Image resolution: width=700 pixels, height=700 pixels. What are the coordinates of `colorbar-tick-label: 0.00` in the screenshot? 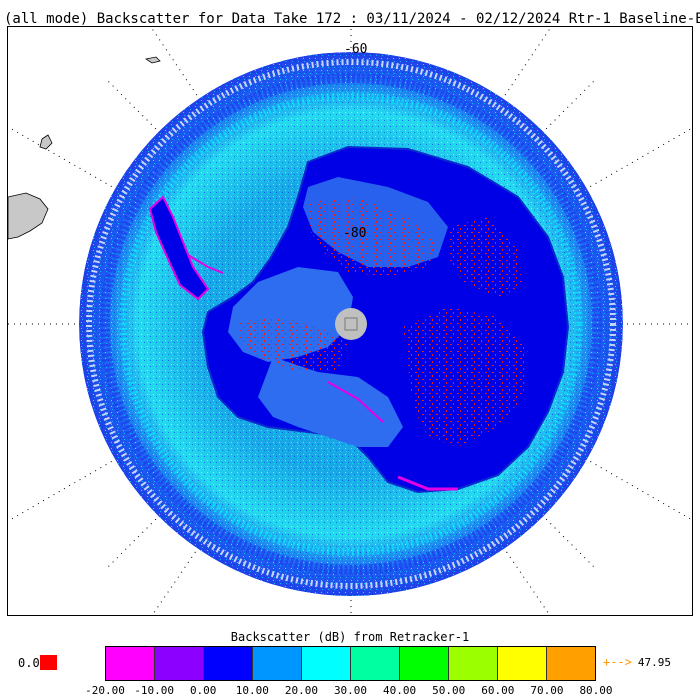 It's located at (203, 690).